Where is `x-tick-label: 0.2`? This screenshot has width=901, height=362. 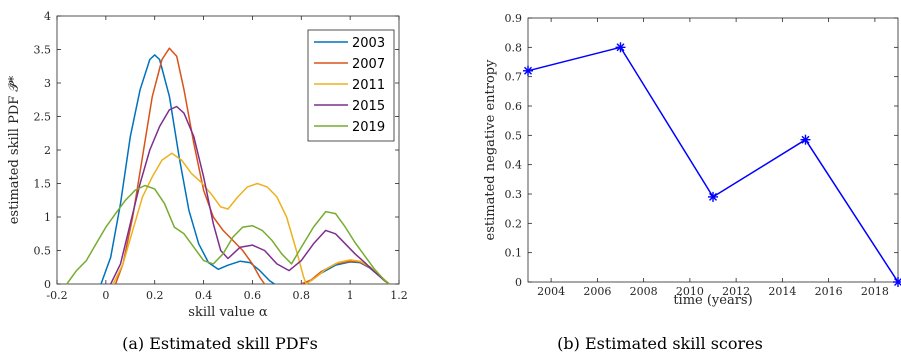
x-tick-label: 0.2 is located at coordinates (155, 295).